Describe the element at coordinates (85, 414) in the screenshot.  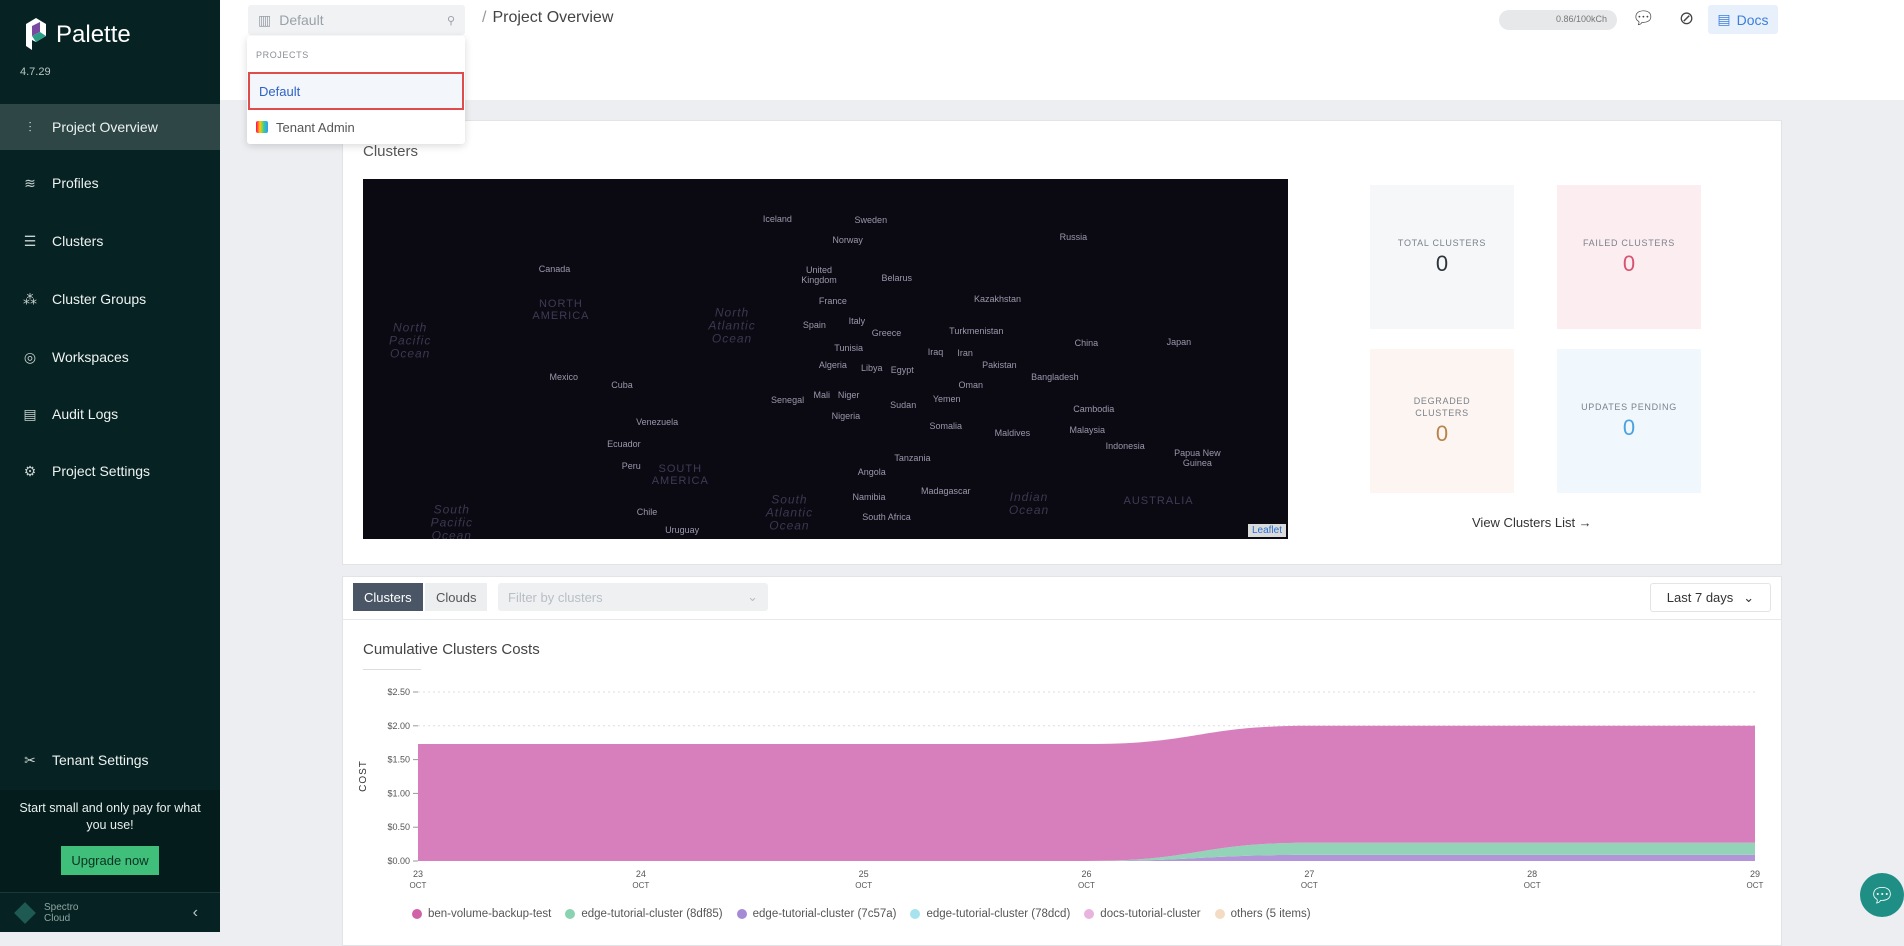
I see `sidebar-item-label: Audit Logs` at that location.